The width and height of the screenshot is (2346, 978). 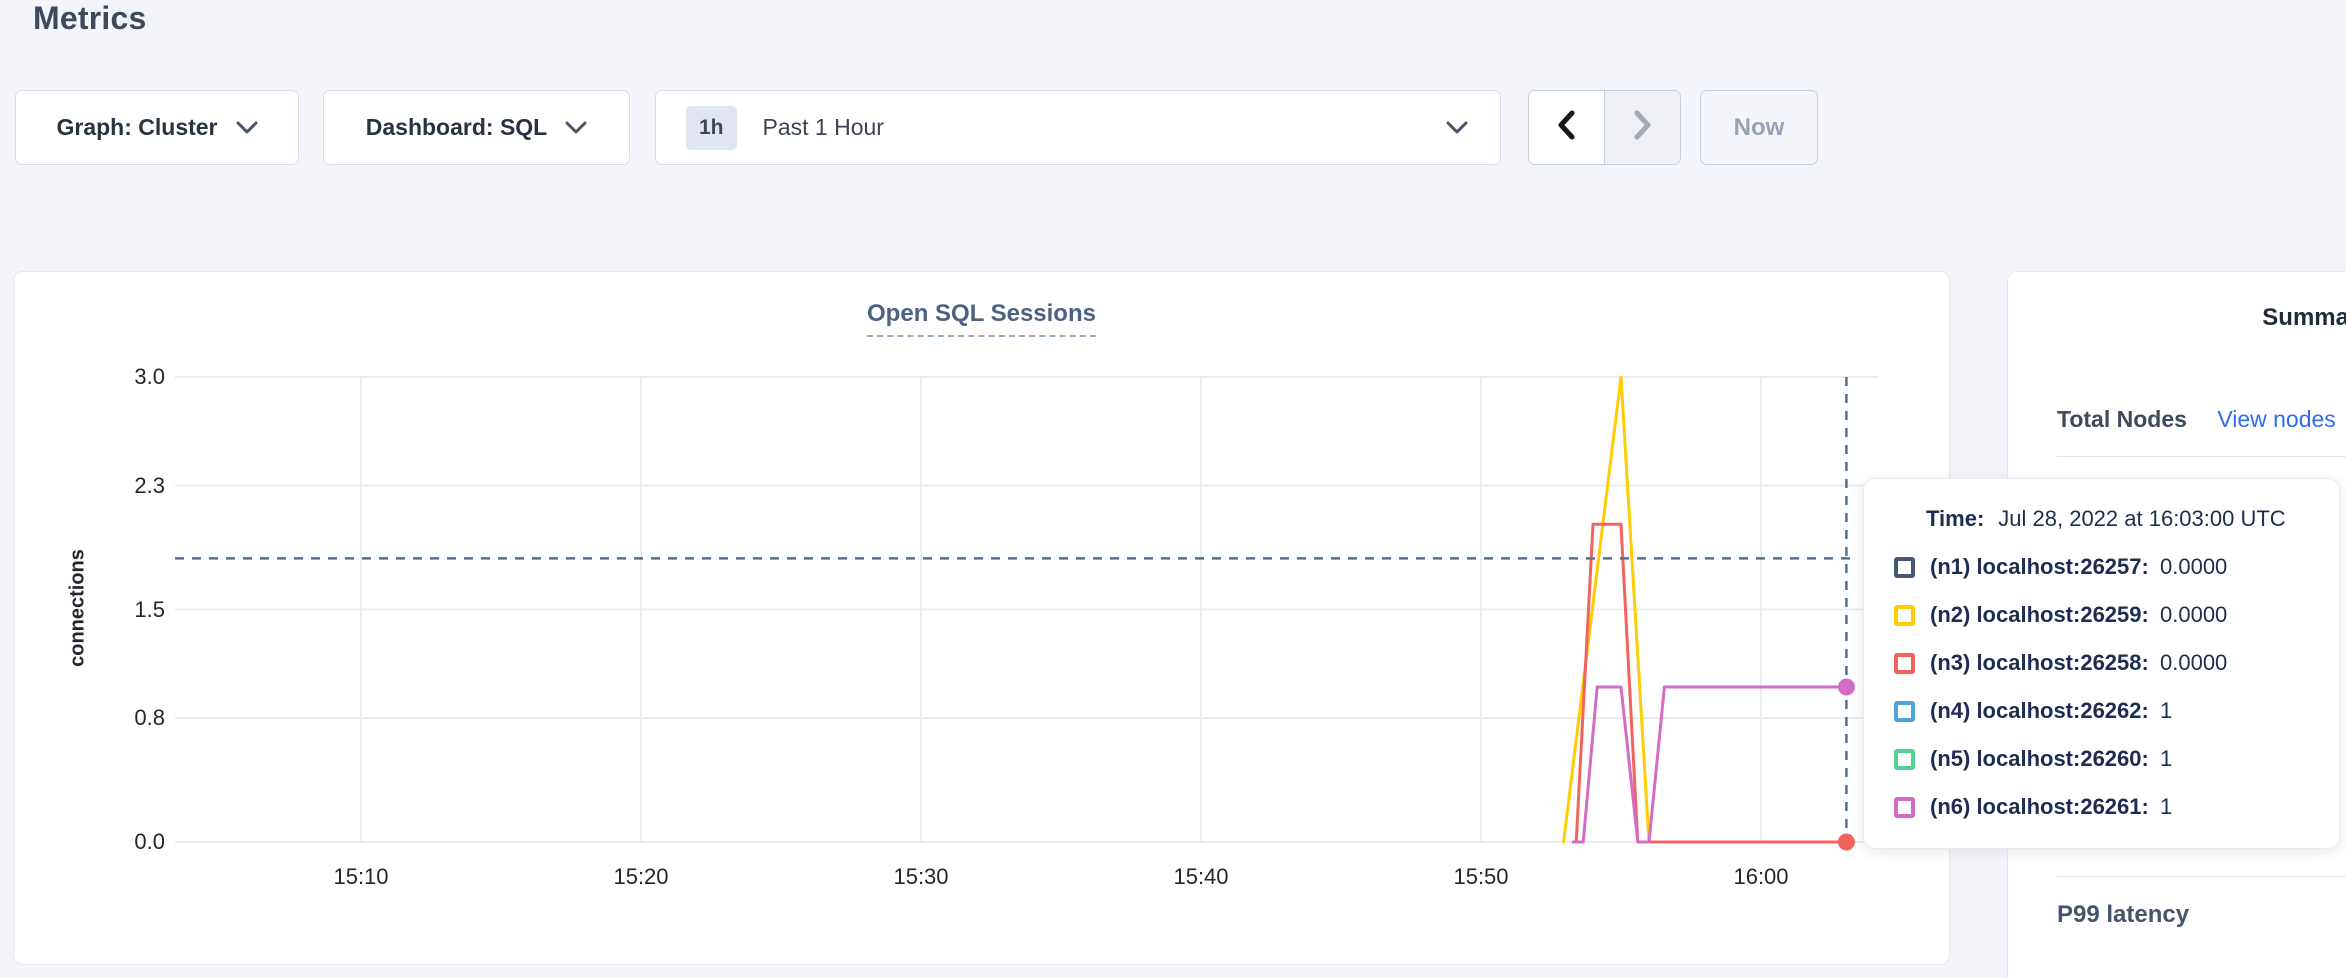 I want to click on chevron-left-icon, so click(x=1566, y=127).